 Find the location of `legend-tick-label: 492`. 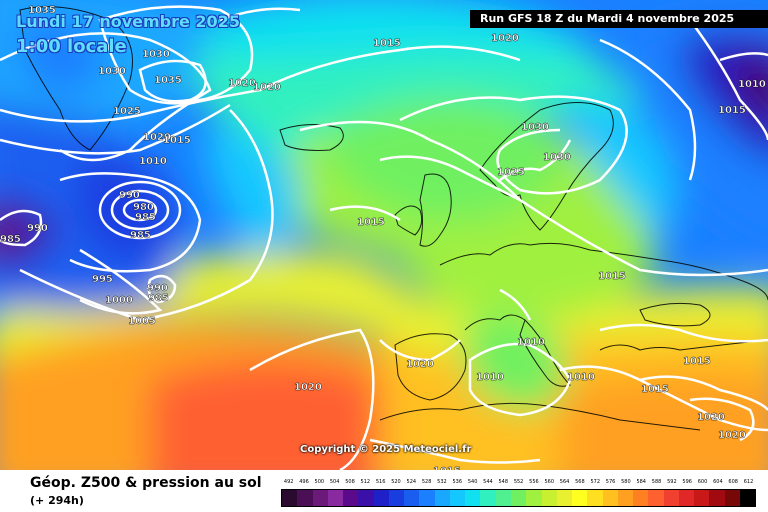

legend-tick-label: 492 is located at coordinates (288, 482).